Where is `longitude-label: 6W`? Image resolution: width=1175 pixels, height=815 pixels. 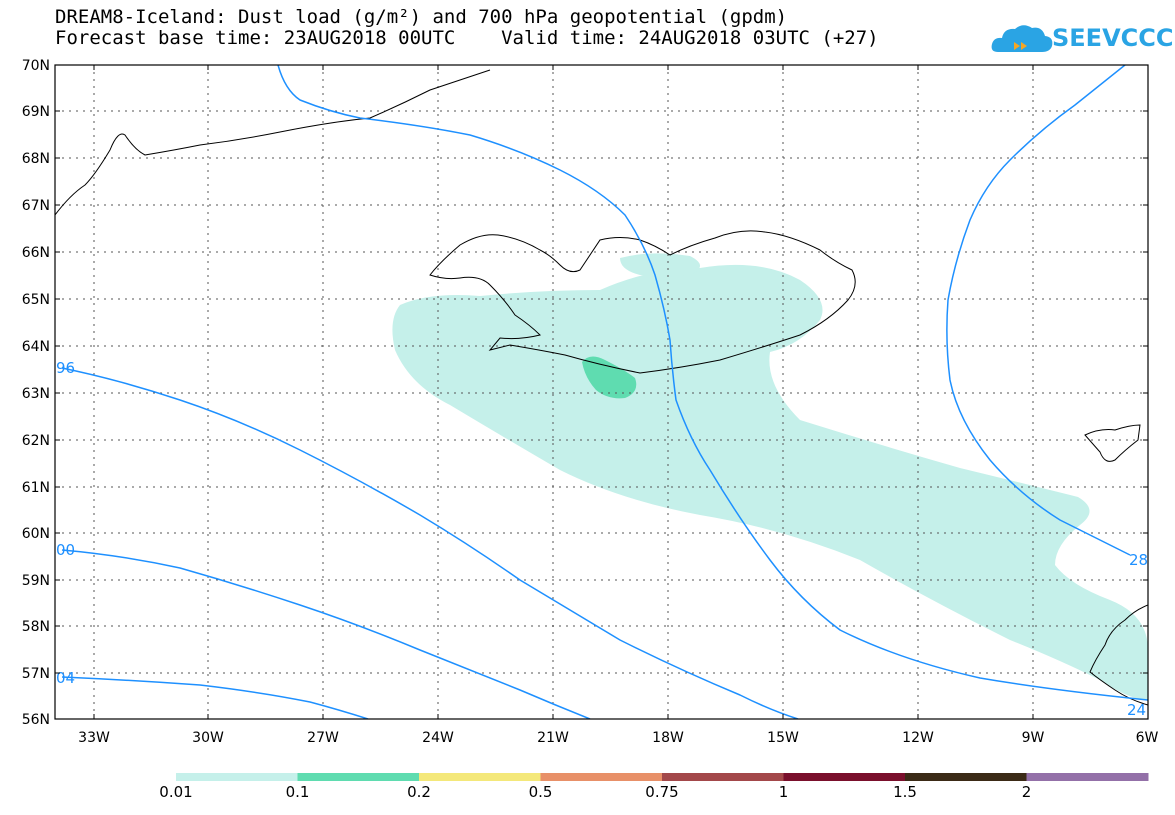
longitude-label: 6W is located at coordinates (1147, 738).